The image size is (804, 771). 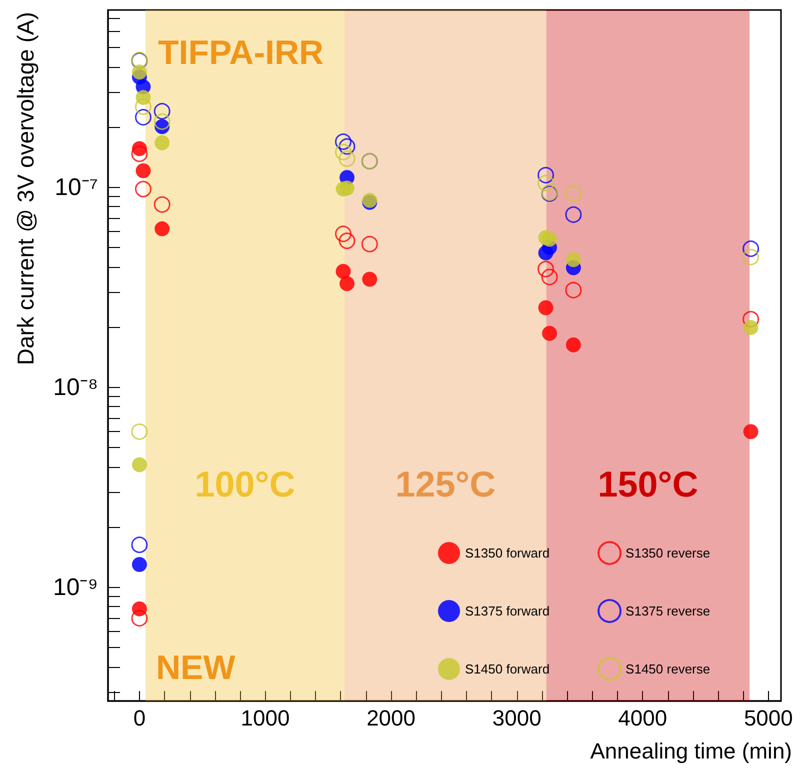 I want to click on x-tick-label: 0, so click(x=139, y=718).